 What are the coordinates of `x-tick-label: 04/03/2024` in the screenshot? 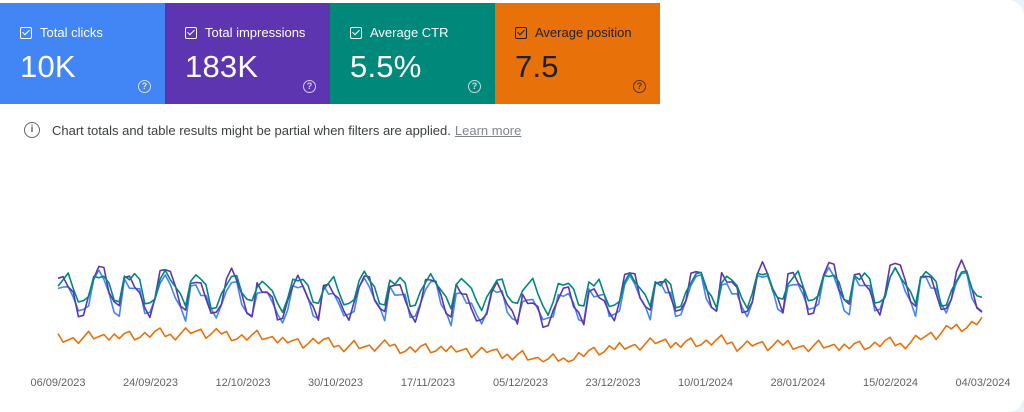 It's located at (982, 383).